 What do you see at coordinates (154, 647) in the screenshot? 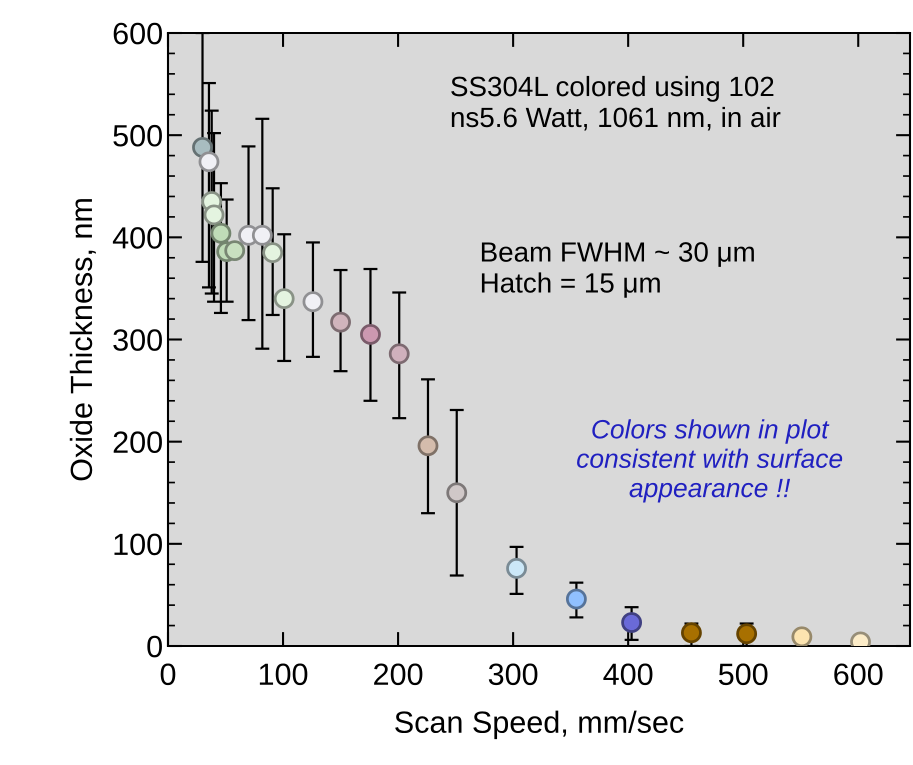
I see `y-tick-label: 0` at bounding box center [154, 647].